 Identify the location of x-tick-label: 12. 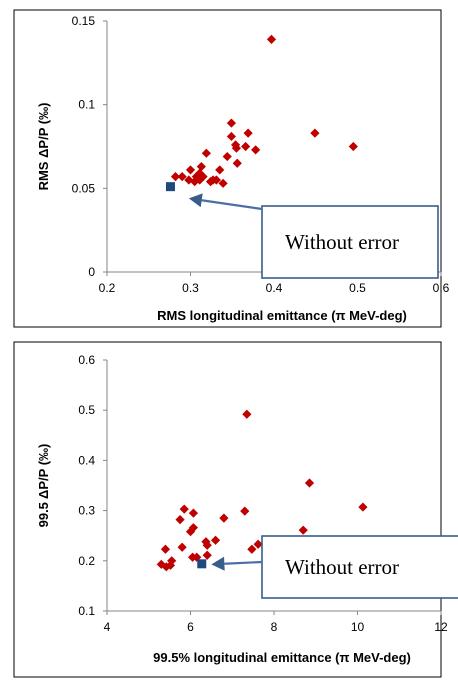
(441, 627).